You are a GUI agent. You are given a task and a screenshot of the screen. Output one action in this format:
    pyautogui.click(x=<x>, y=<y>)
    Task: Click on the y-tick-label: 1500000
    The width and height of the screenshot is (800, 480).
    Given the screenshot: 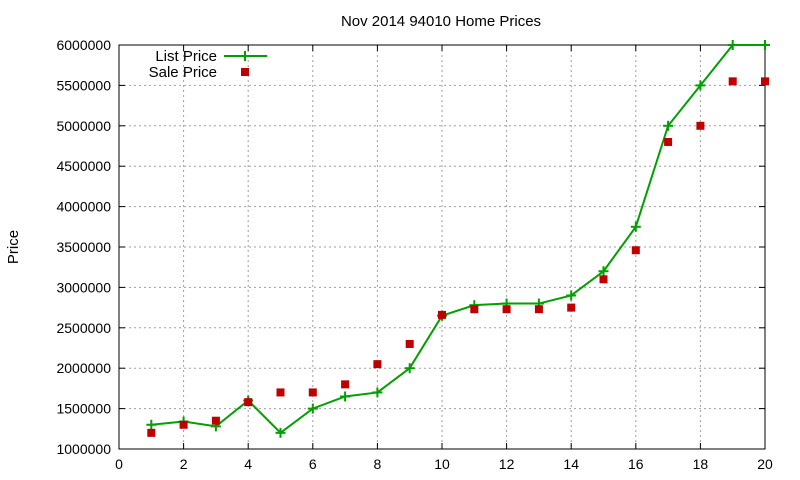 What is the action you would take?
    pyautogui.click(x=83, y=409)
    